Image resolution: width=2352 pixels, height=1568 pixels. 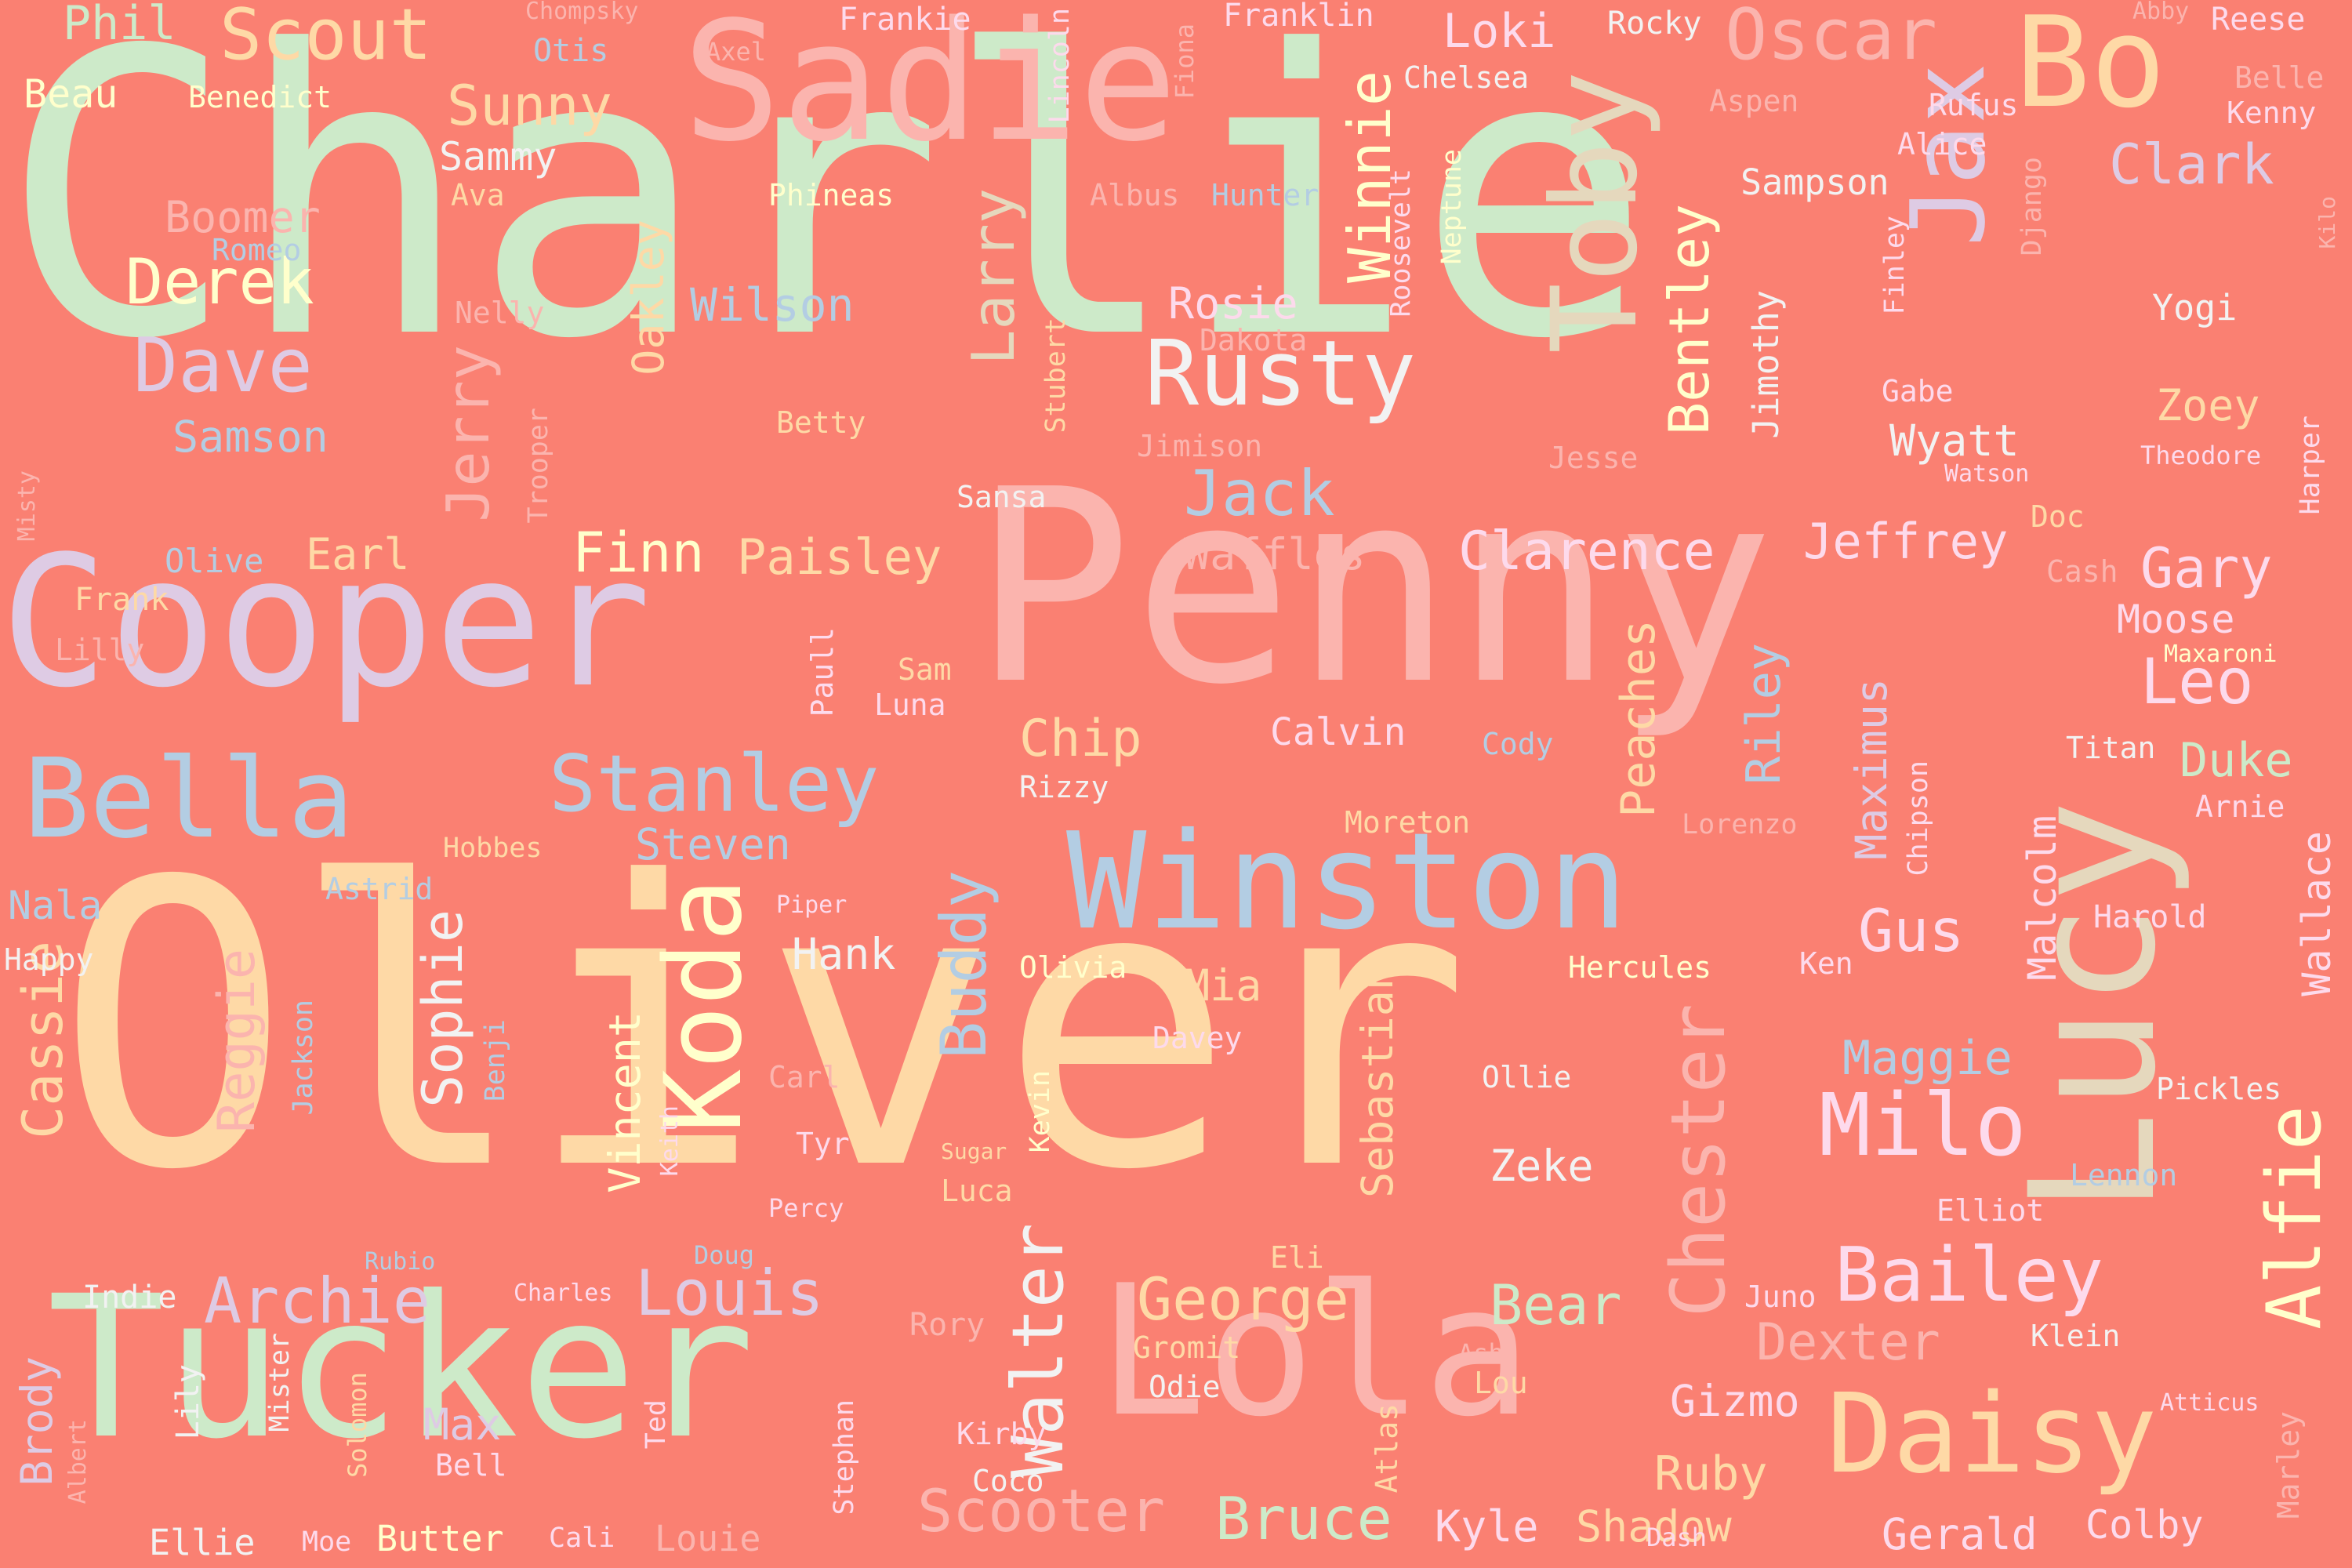 I want to click on word-rosie: Rosie, so click(x=1233, y=303).